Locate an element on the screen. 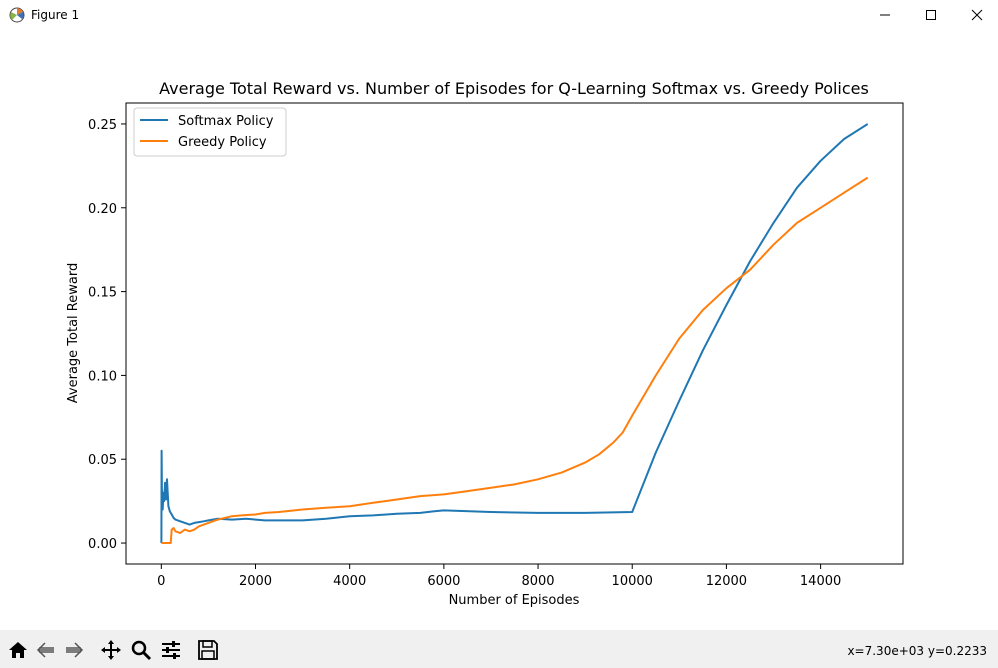 This screenshot has width=998, height=668. maximize-icon is located at coordinates (931, 15).